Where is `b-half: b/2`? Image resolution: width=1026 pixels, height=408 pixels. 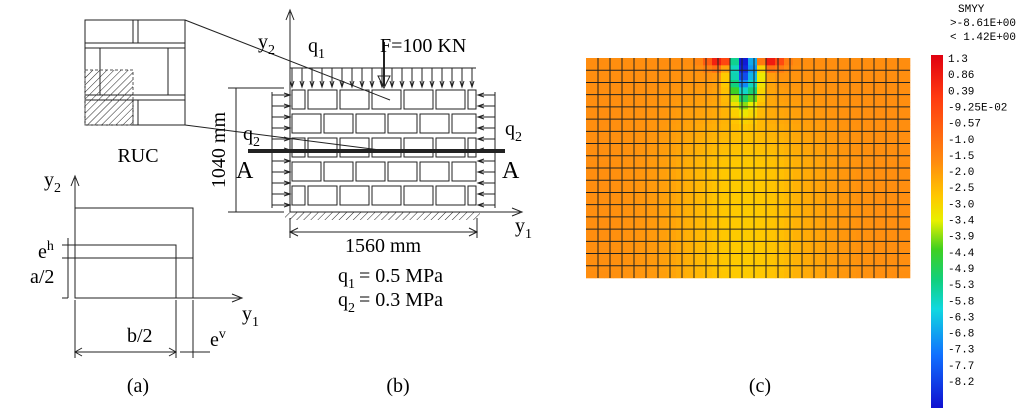
b-half: b/2 is located at coordinates (140, 336).